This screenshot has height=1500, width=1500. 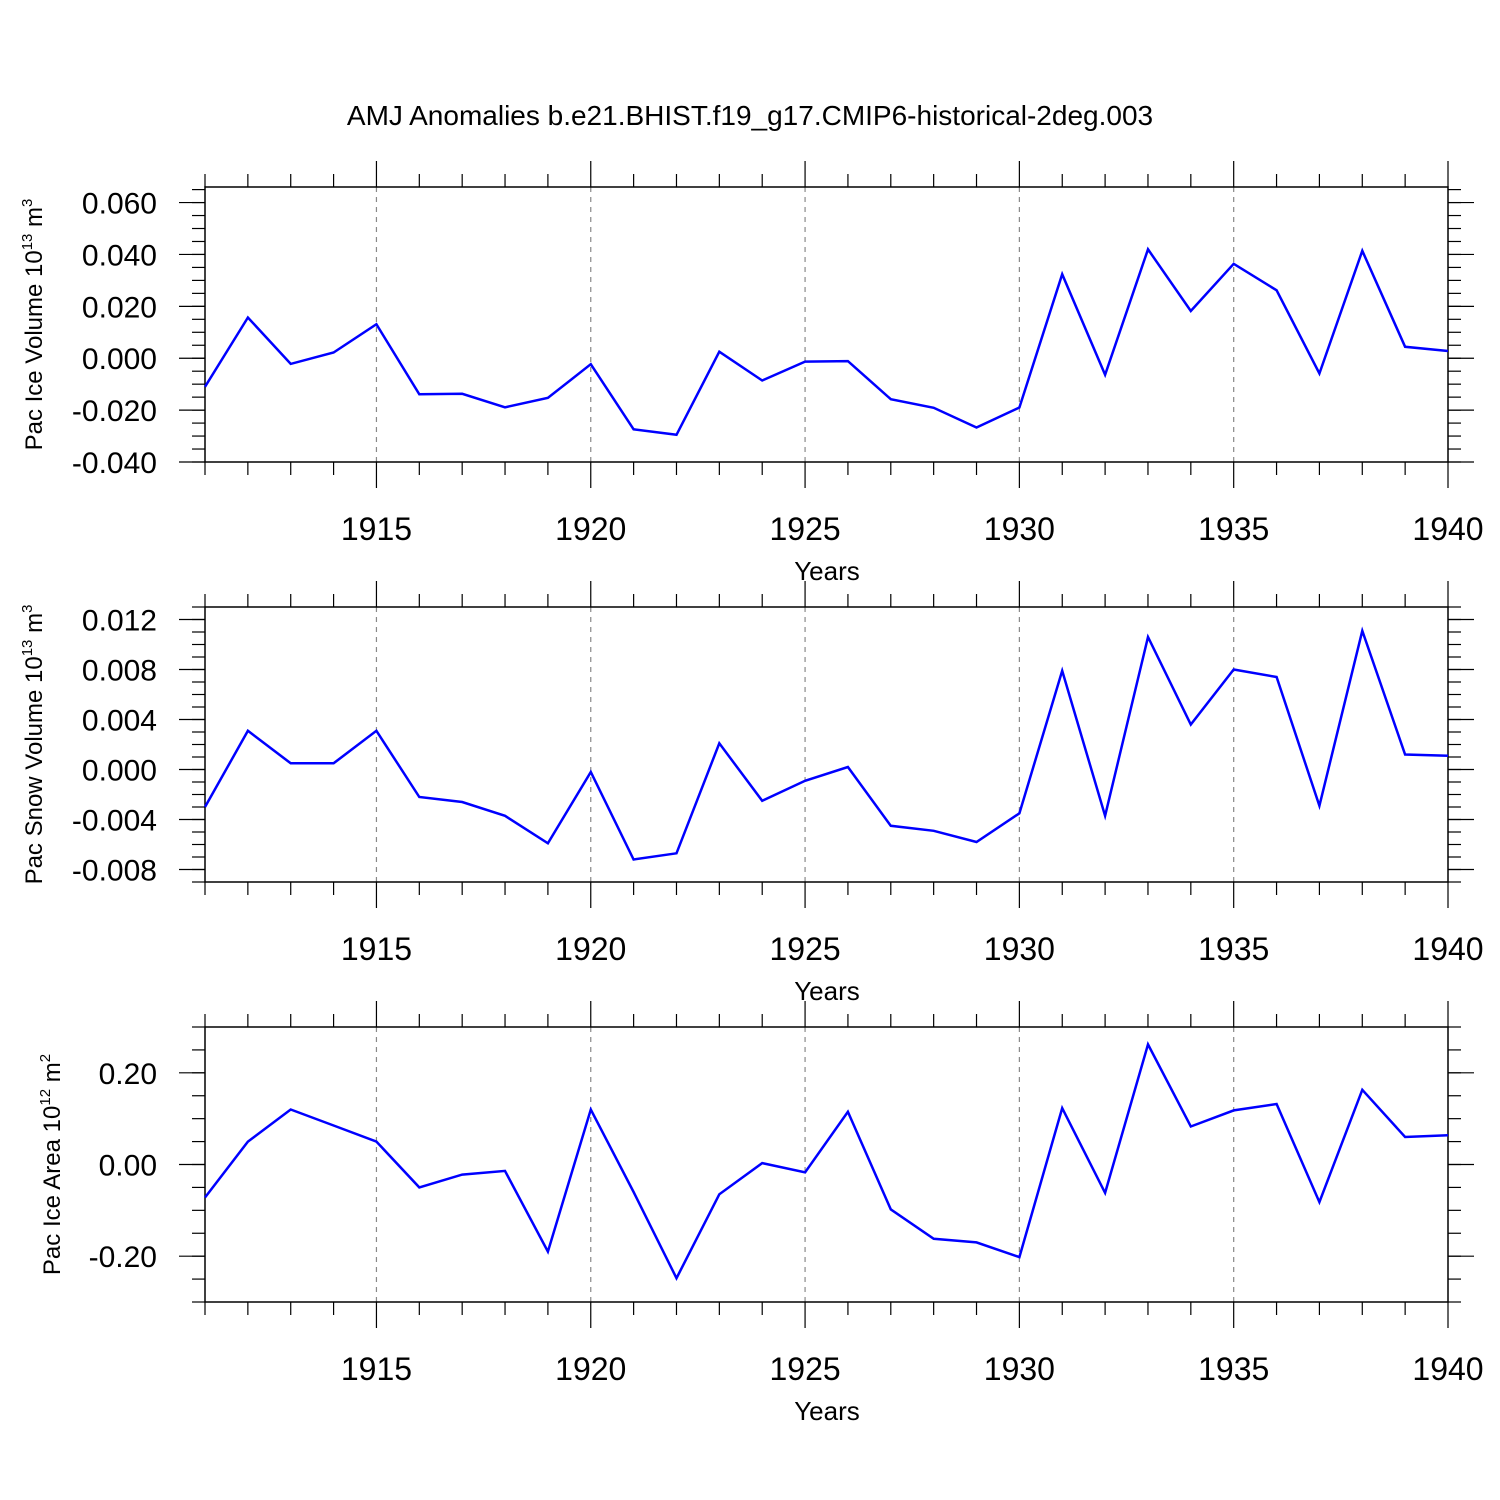 I want to click on y-tick-label: 0.012, so click(x=119, y=621).